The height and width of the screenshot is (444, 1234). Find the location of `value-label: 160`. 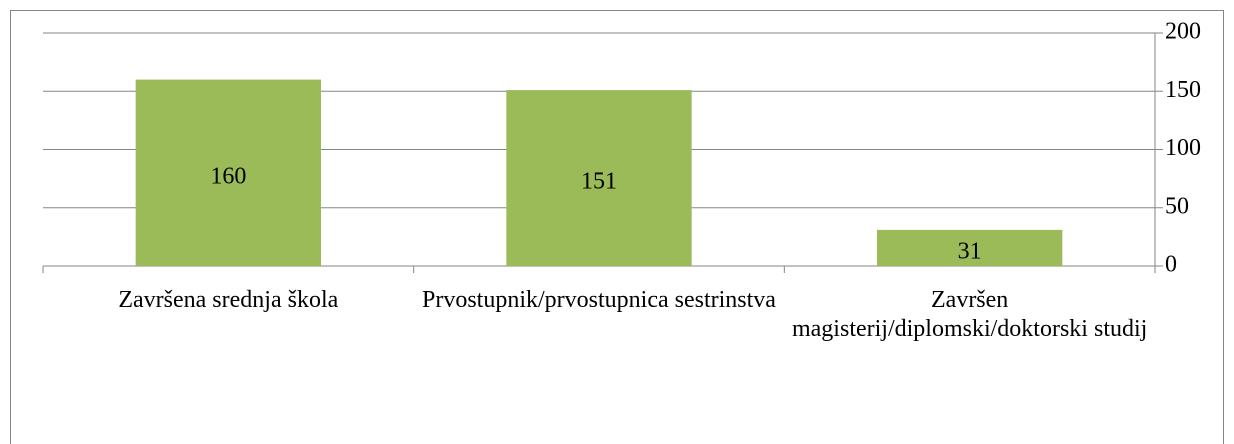

value-label: 160 is located at coordinates (228, 176).